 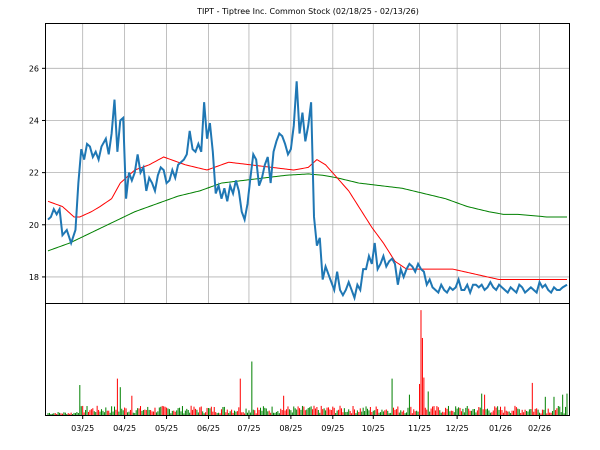 I want to click on x-tick-label: 01/26, so click(x=500, y=428).